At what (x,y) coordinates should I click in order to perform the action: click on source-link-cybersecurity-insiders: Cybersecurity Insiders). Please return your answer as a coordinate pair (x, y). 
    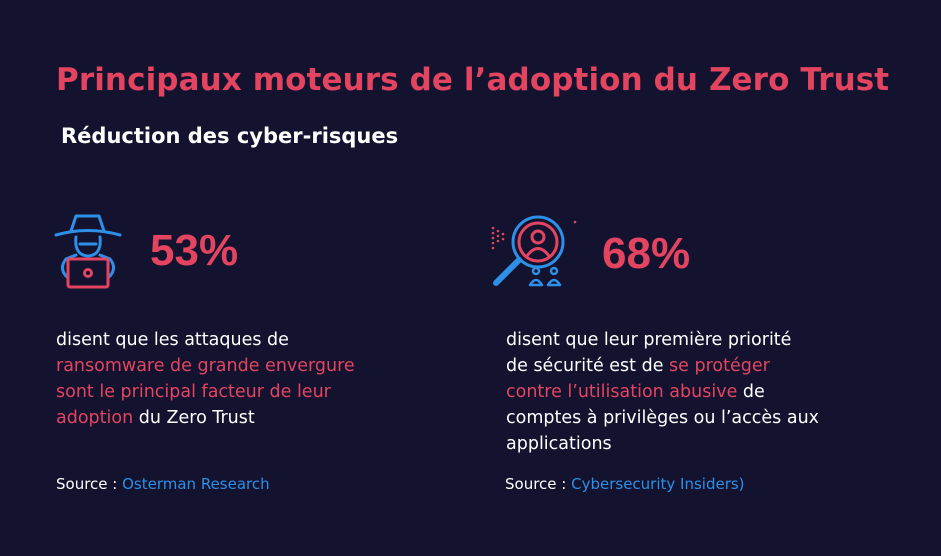
    Looking at the image, I should click on (658, 484).